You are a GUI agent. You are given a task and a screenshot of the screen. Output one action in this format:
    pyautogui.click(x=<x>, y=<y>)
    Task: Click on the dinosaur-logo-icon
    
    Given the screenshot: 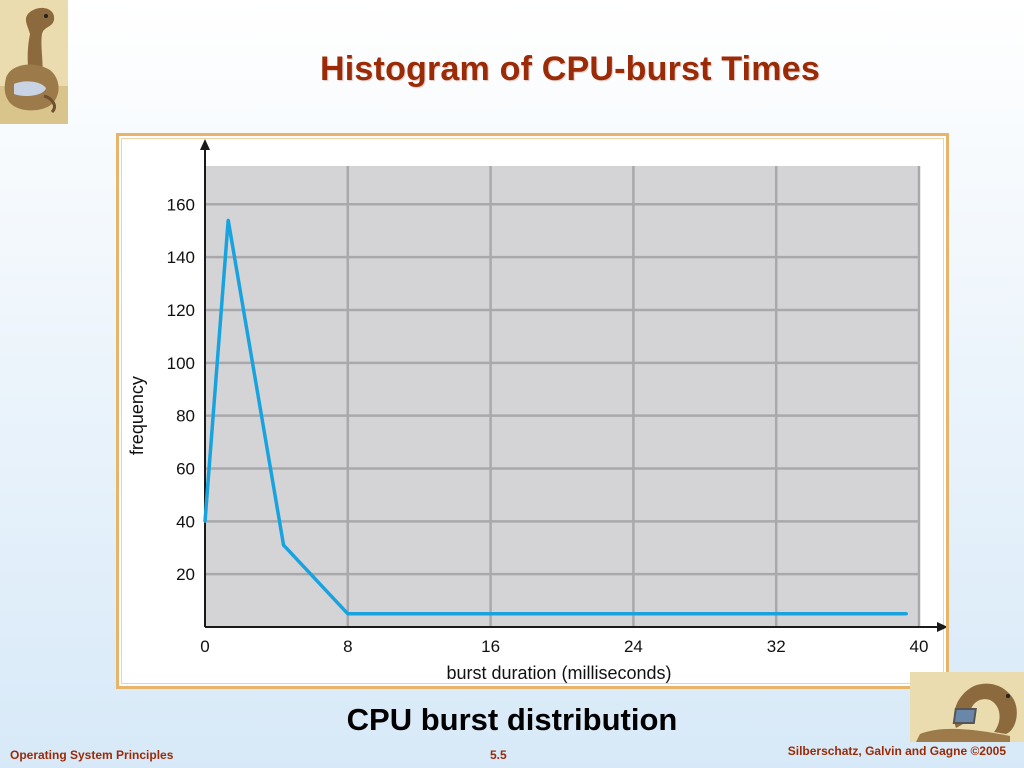 What is the action you would take?
    pyautogui.click(x=34, y=62)
    